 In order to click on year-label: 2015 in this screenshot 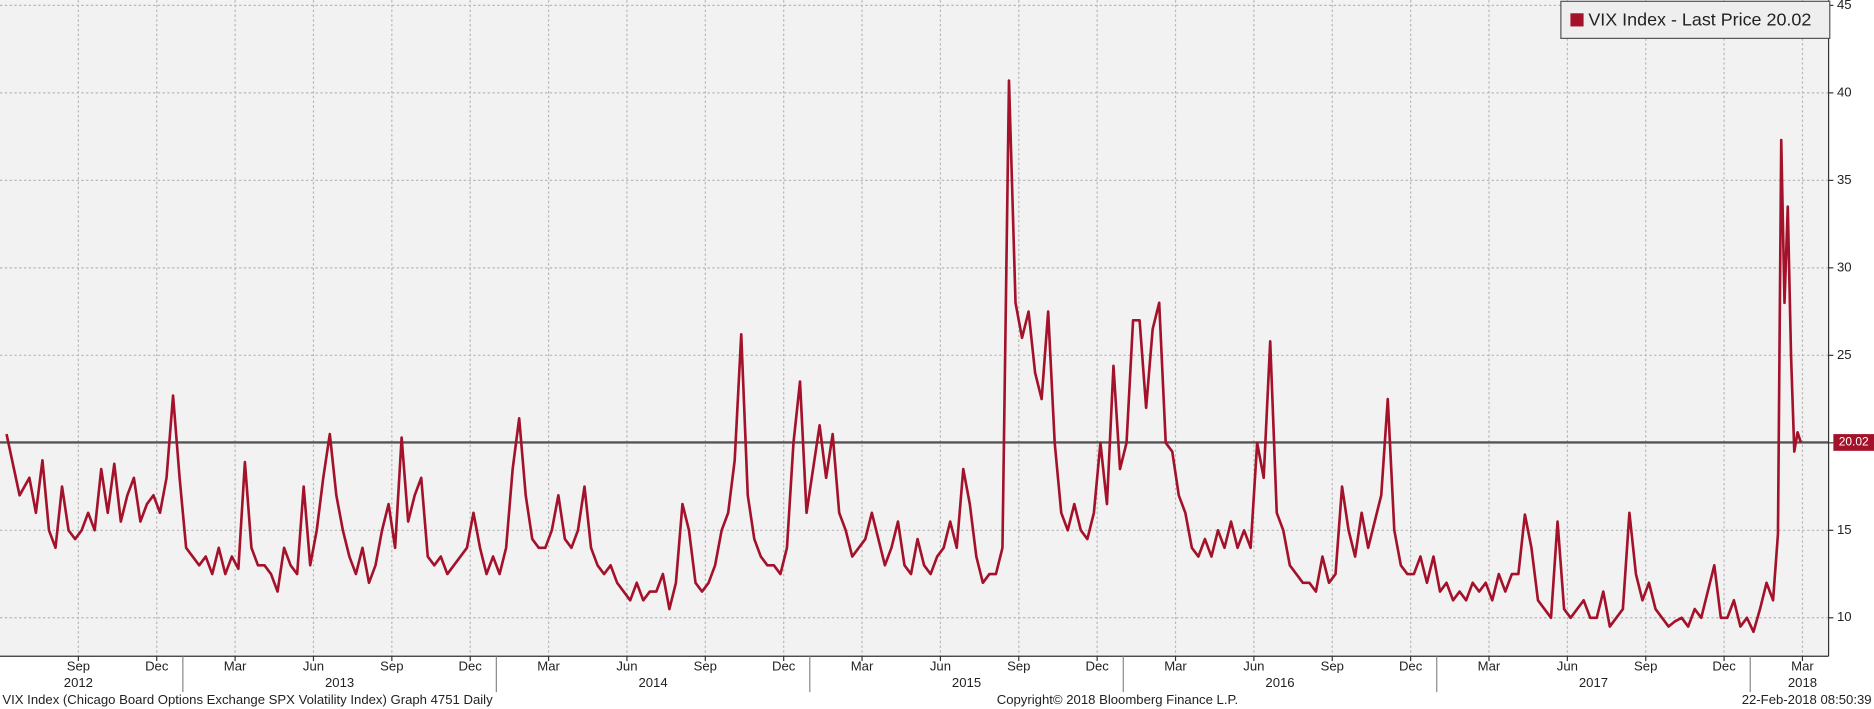, I will do `click(966, 682)`.